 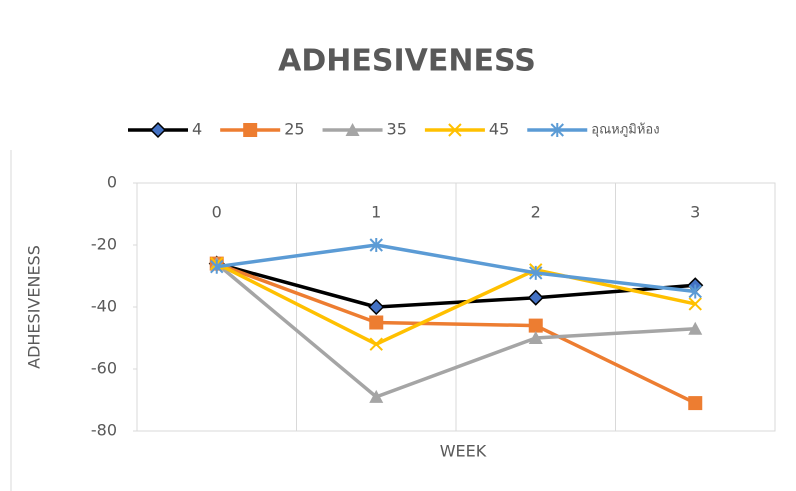 I want to click on legend-label: อุณหภูมิห้อง, so click(x=625, y=130).